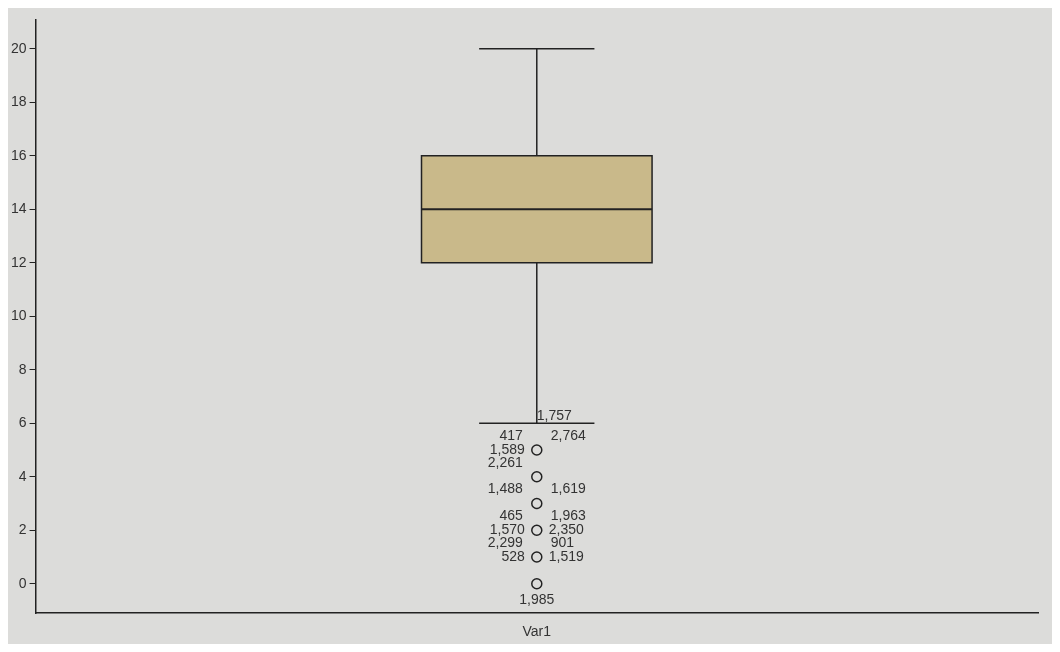  Describe the element at coordinates (511, 434) in the screenshot. I see `annotation: 417` at that location.